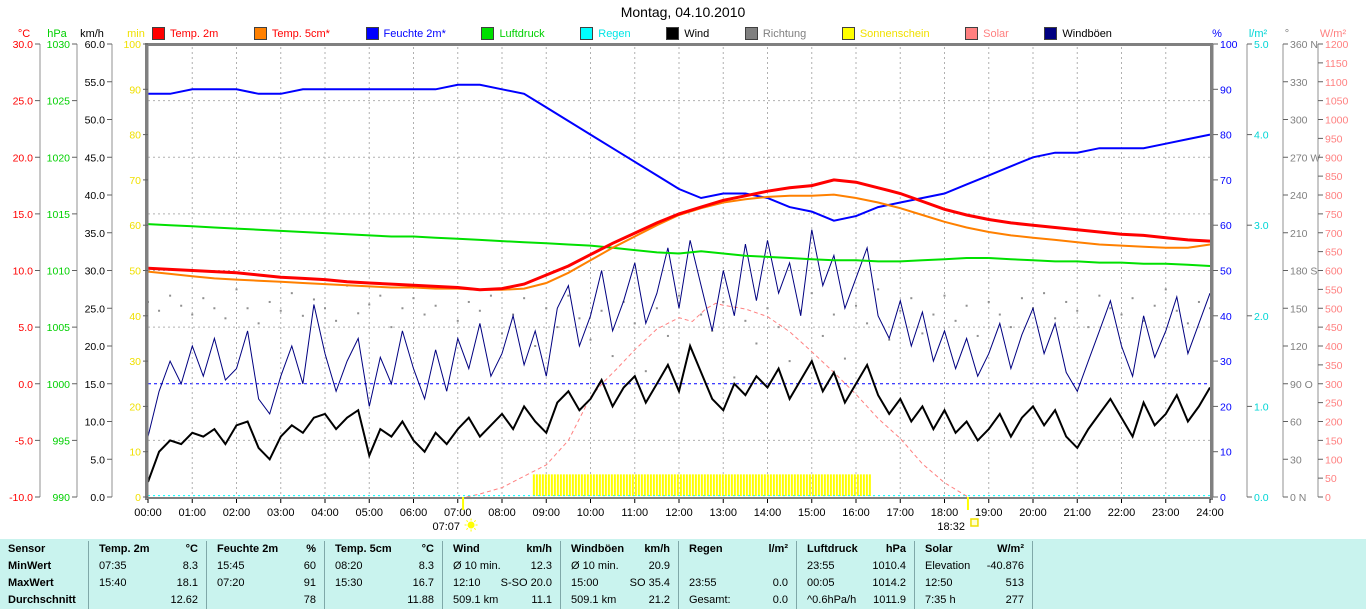  What do you see at coordinates (24, 34) in the screenshot?
I see `axis-c-unit: °C` at bounding box center [24, 34].